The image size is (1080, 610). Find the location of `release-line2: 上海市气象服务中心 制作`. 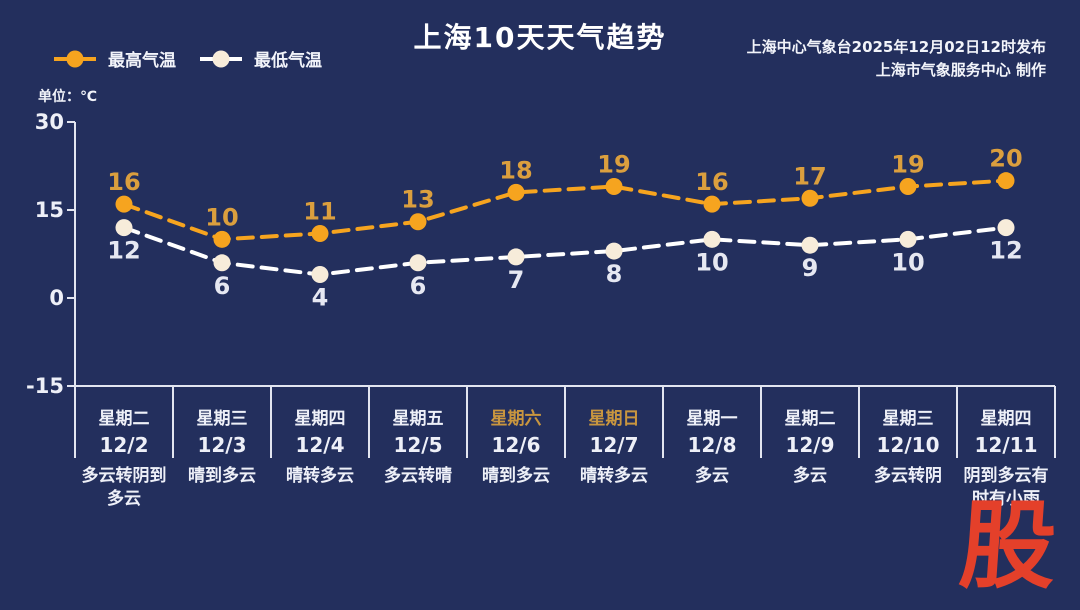

release-line2: 上海市气象服务中心 制作 is located at coordinates (960, 70).